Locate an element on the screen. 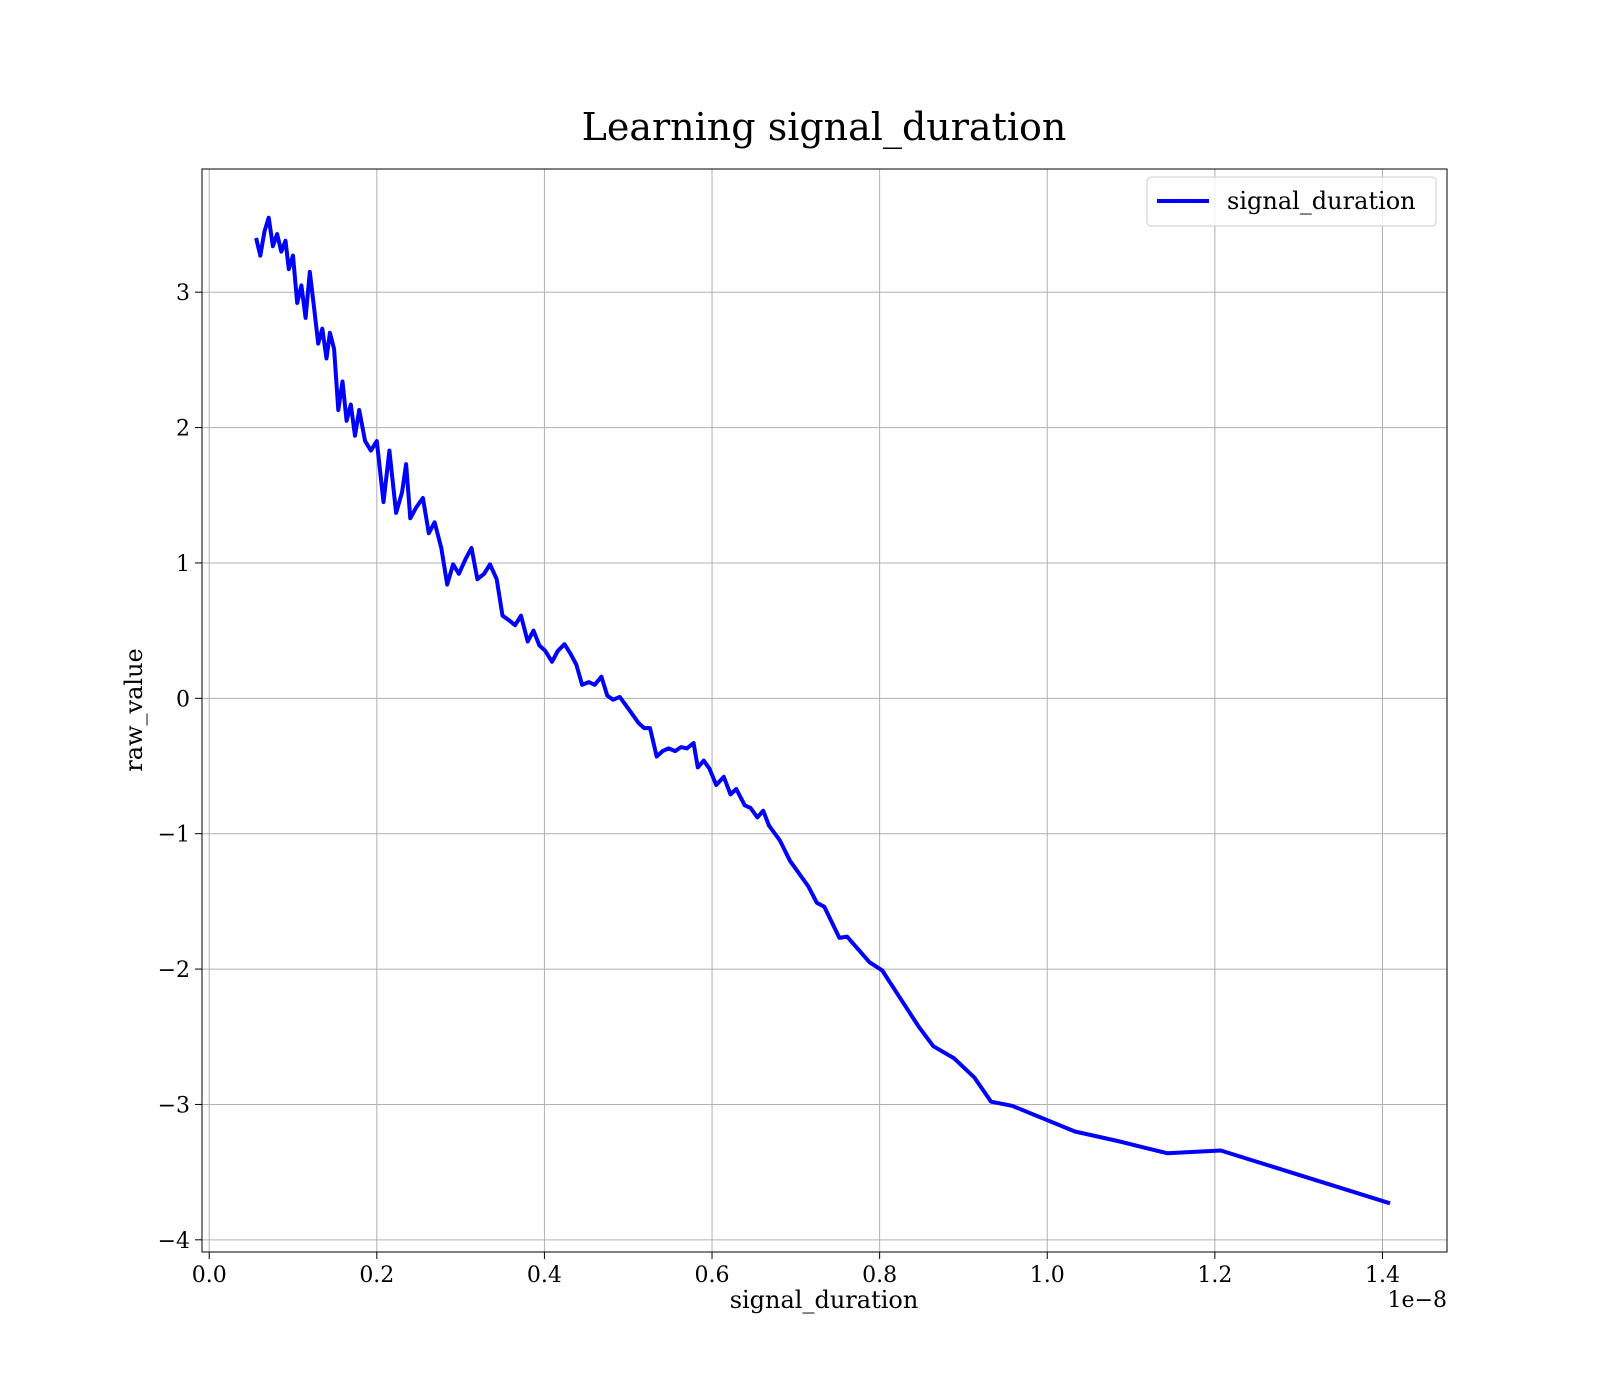 This screenshot has height=1400, width=1600. legend-label: signal_duration is located at coordinates (1321, 201).